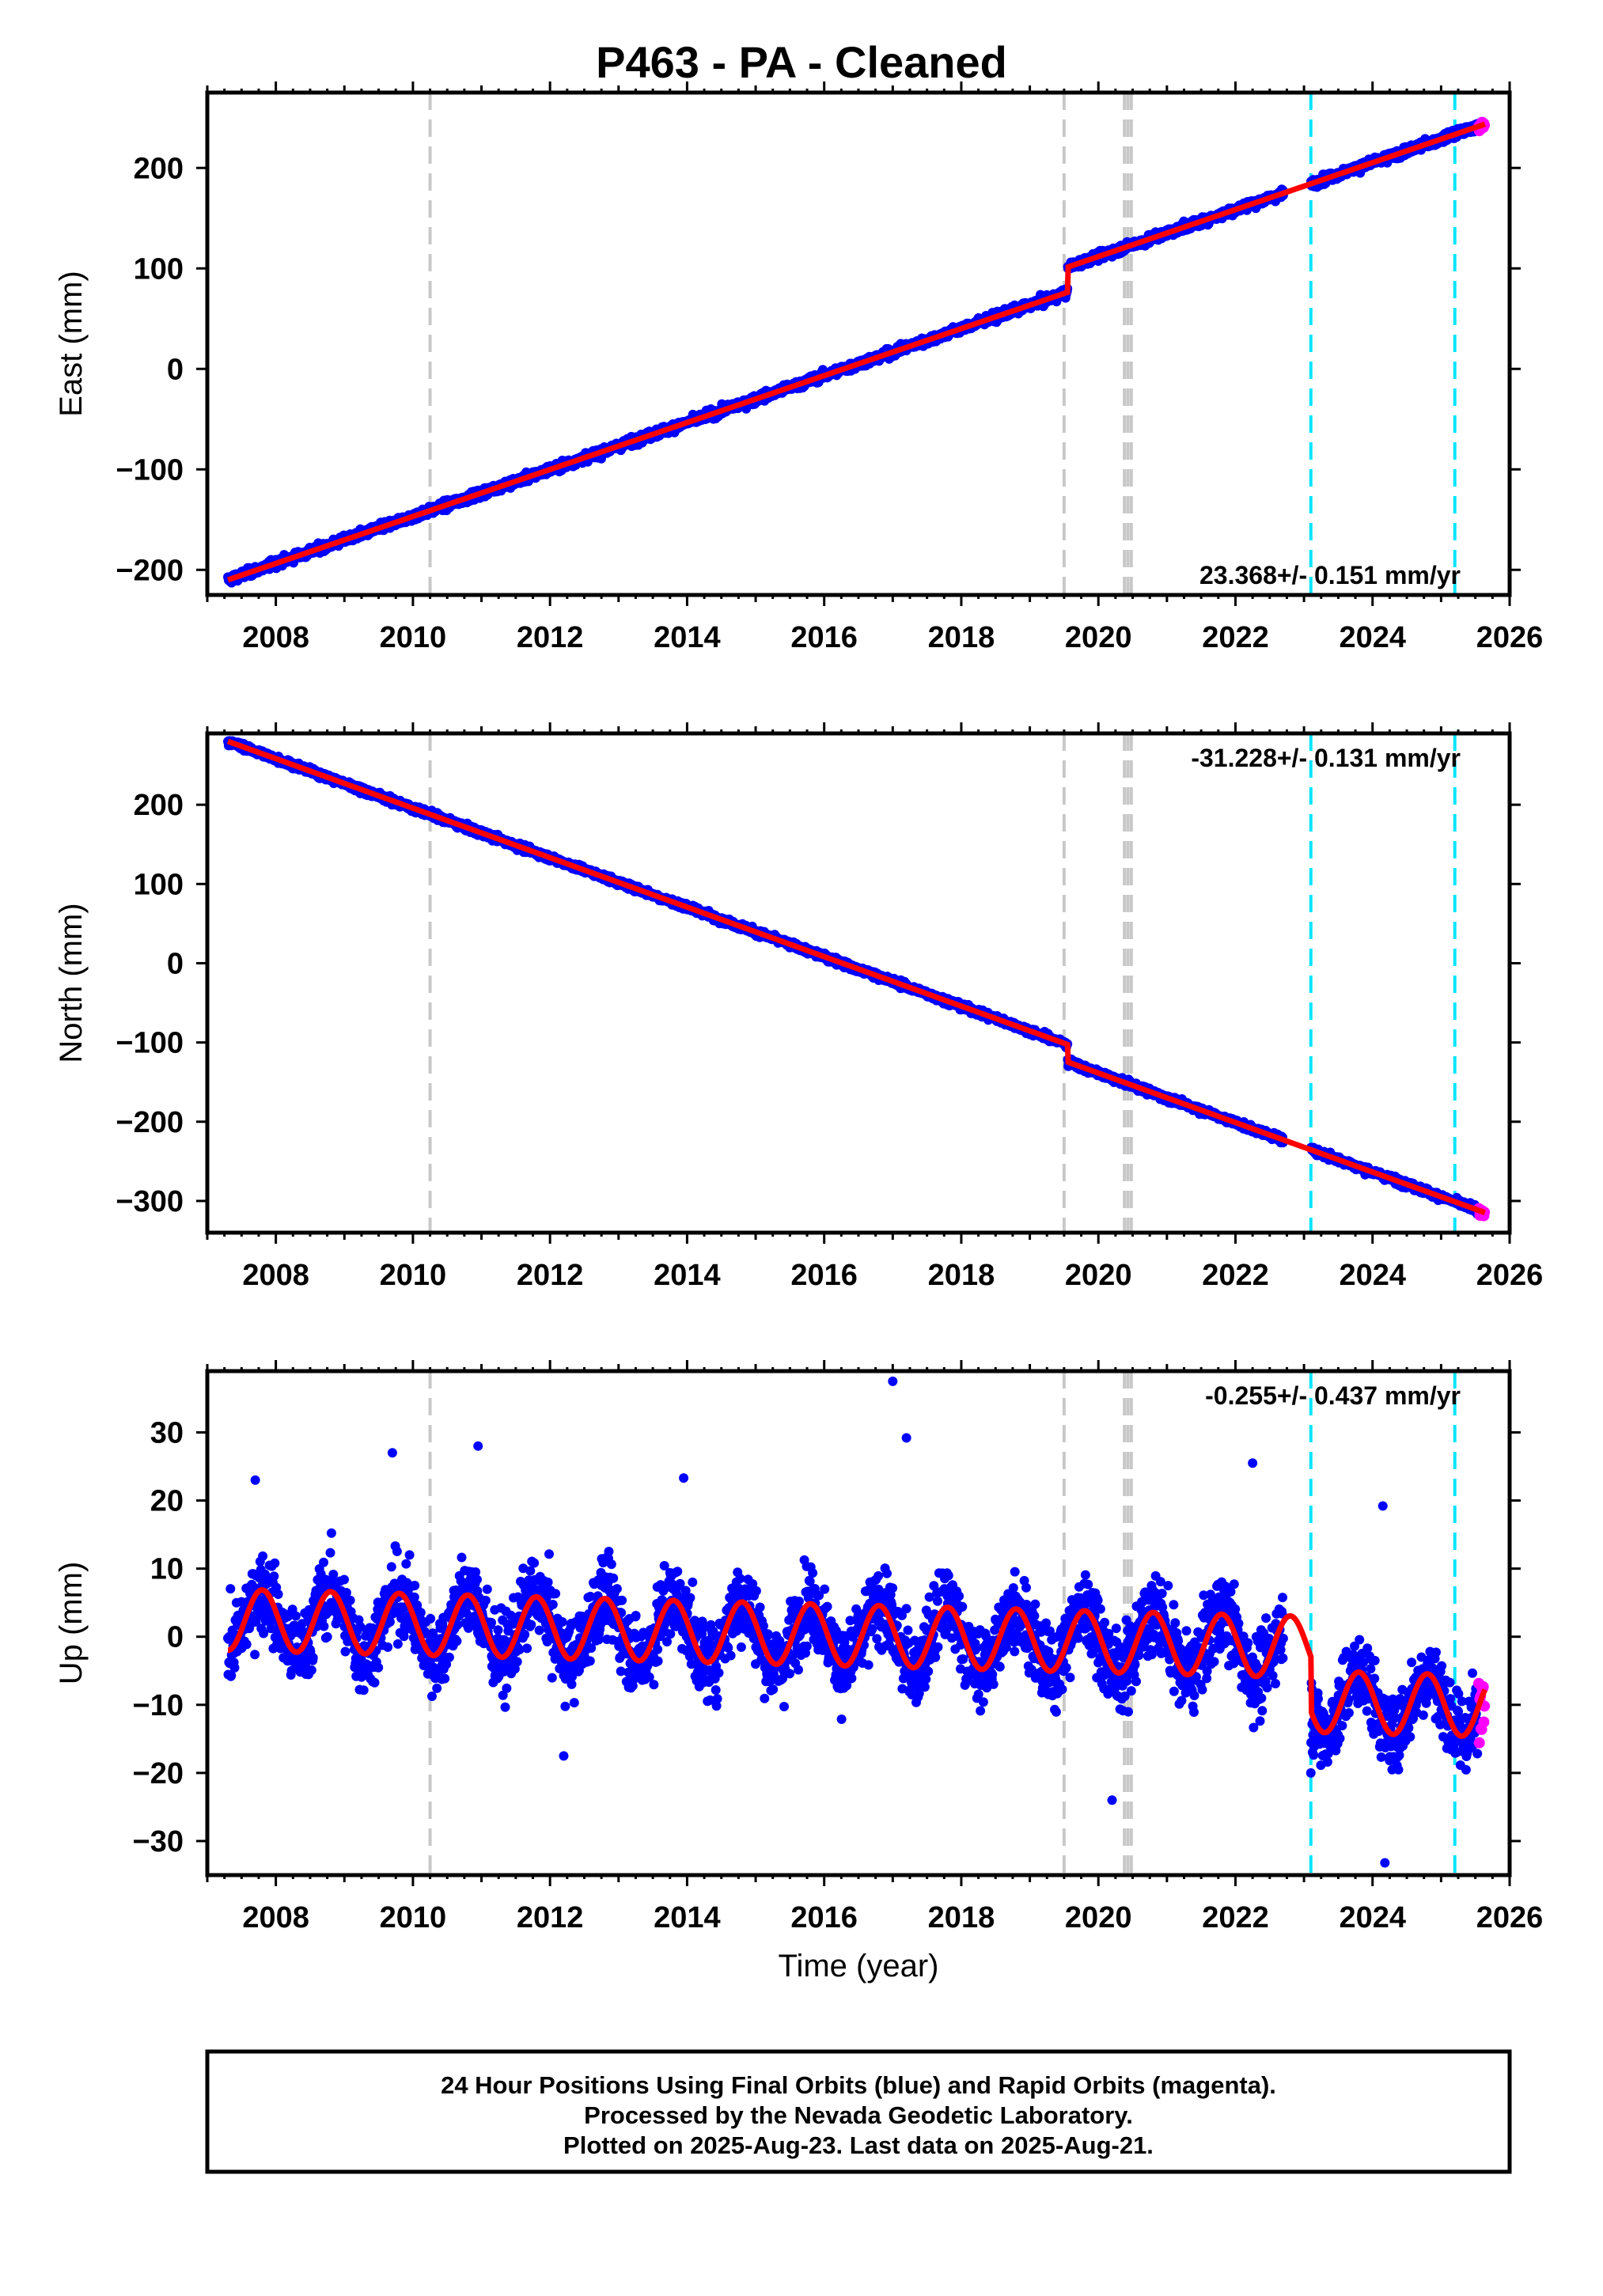  What do you see at coordinates (824, 637) in the screenshot?
I see `x-tick-label: 2016` at bounding box center [824, 637].